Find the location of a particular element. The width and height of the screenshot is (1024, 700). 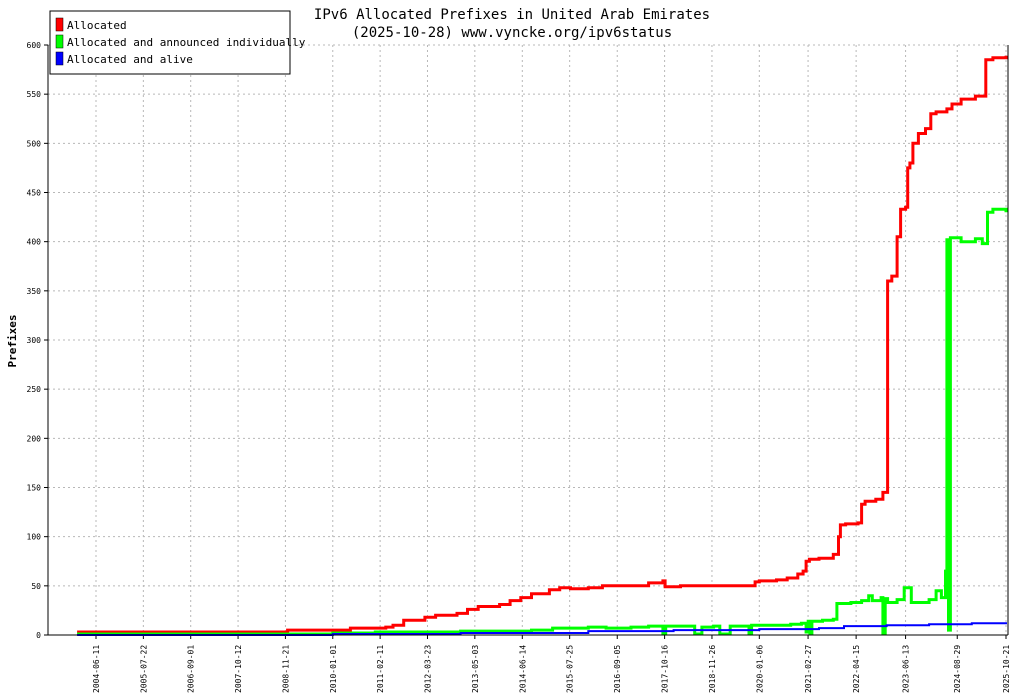

y-tick-label: 500 is located at coordinates (34, 143).